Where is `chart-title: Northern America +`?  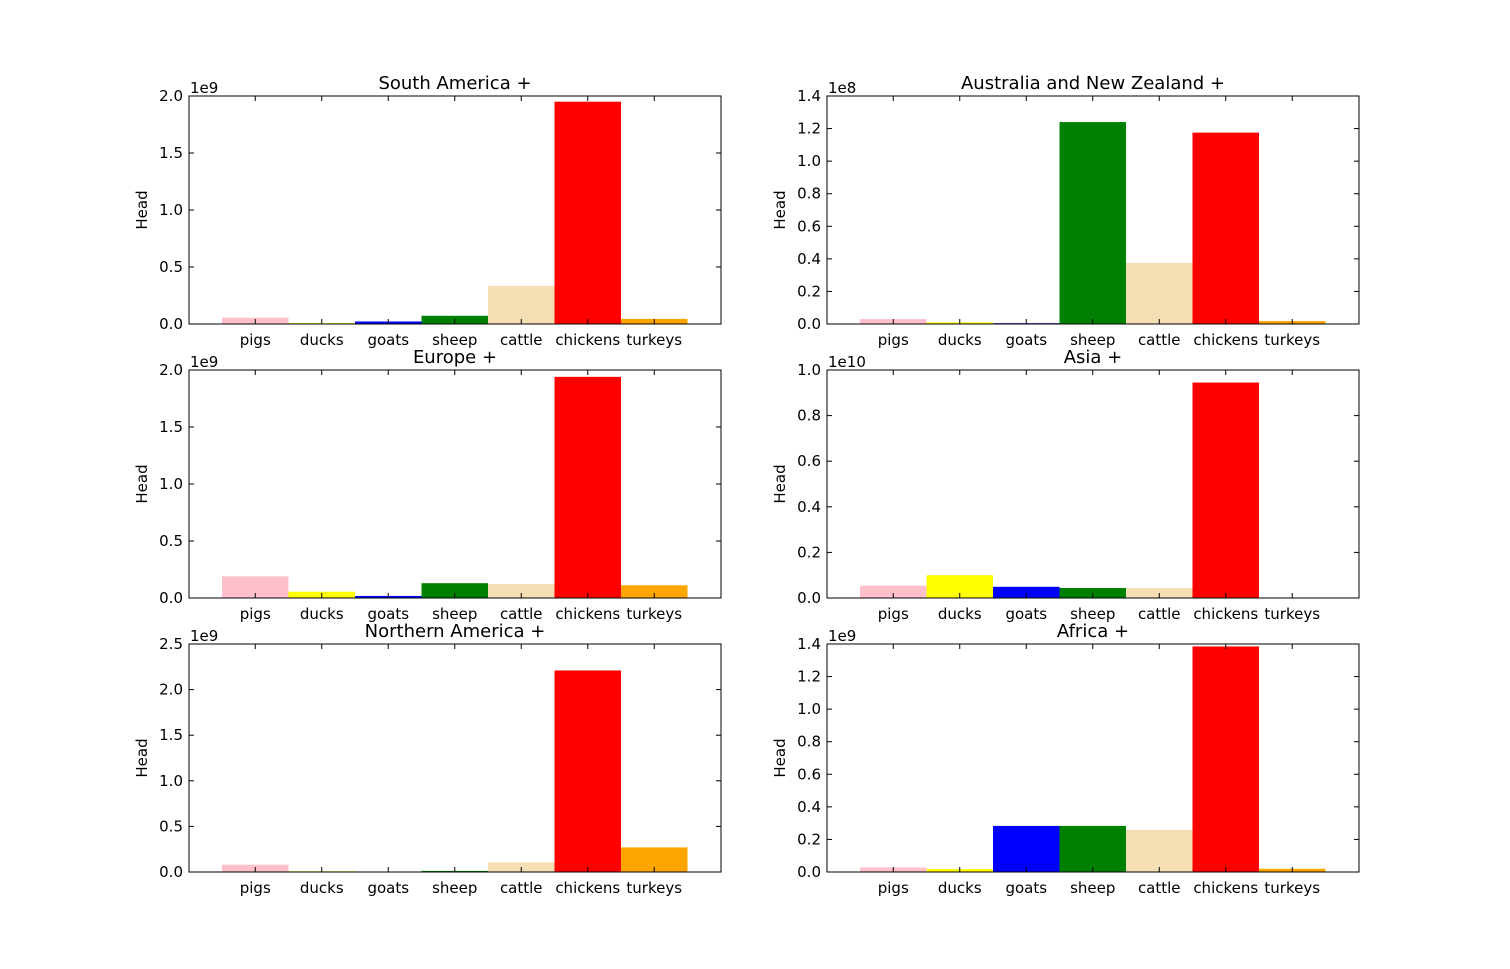 chart-title: Northern America + is located at coordinates (455, 631).